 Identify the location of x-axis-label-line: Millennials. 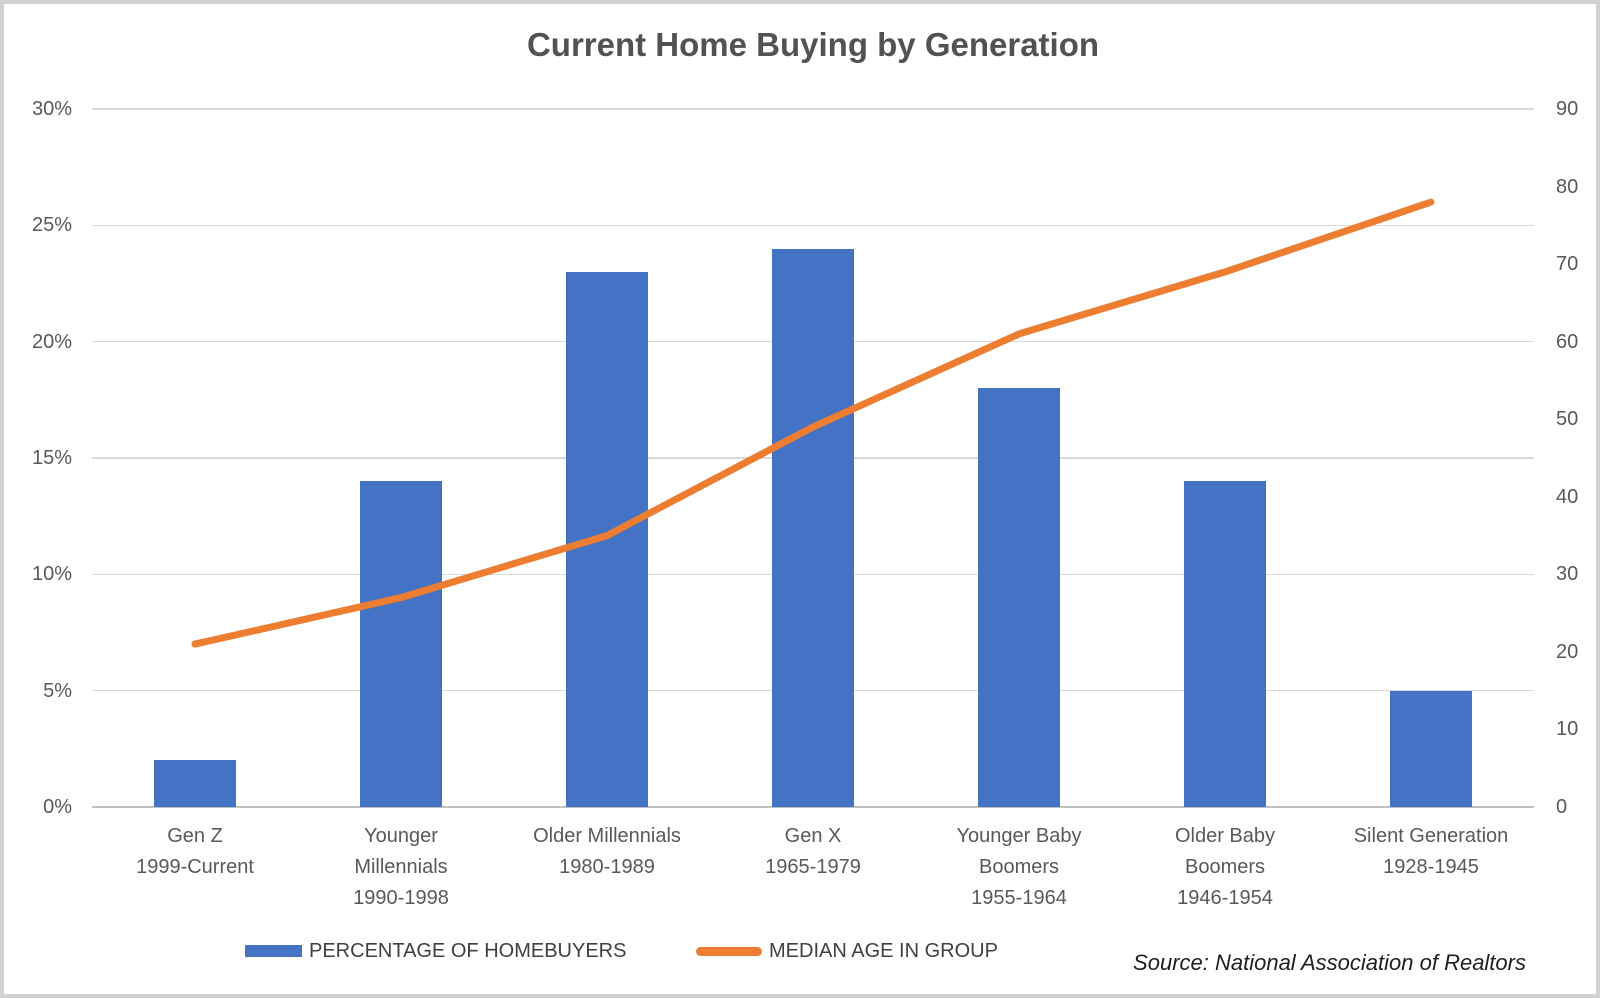
(401, 867).